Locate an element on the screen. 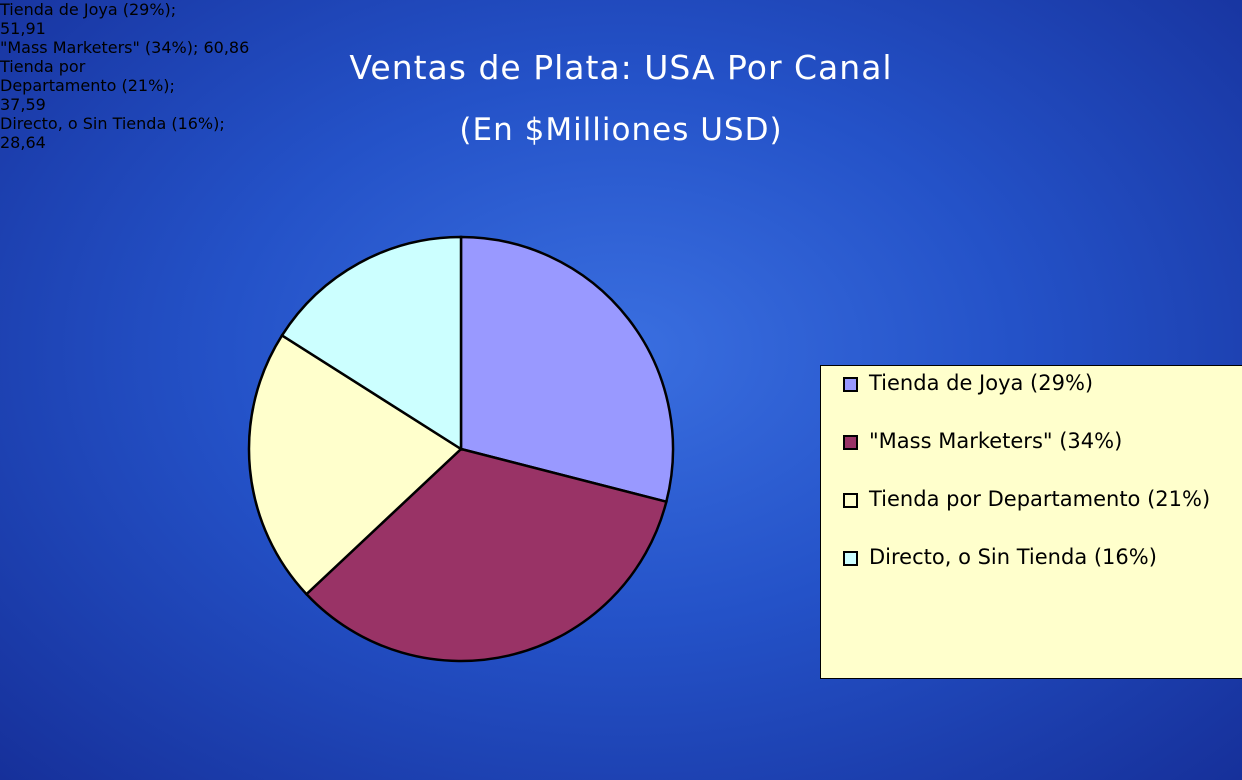 The width and height of the screenshot is (1242, 780). legend-item: Tienda por Departamento (21%) is located at coordinates (1042, 515).